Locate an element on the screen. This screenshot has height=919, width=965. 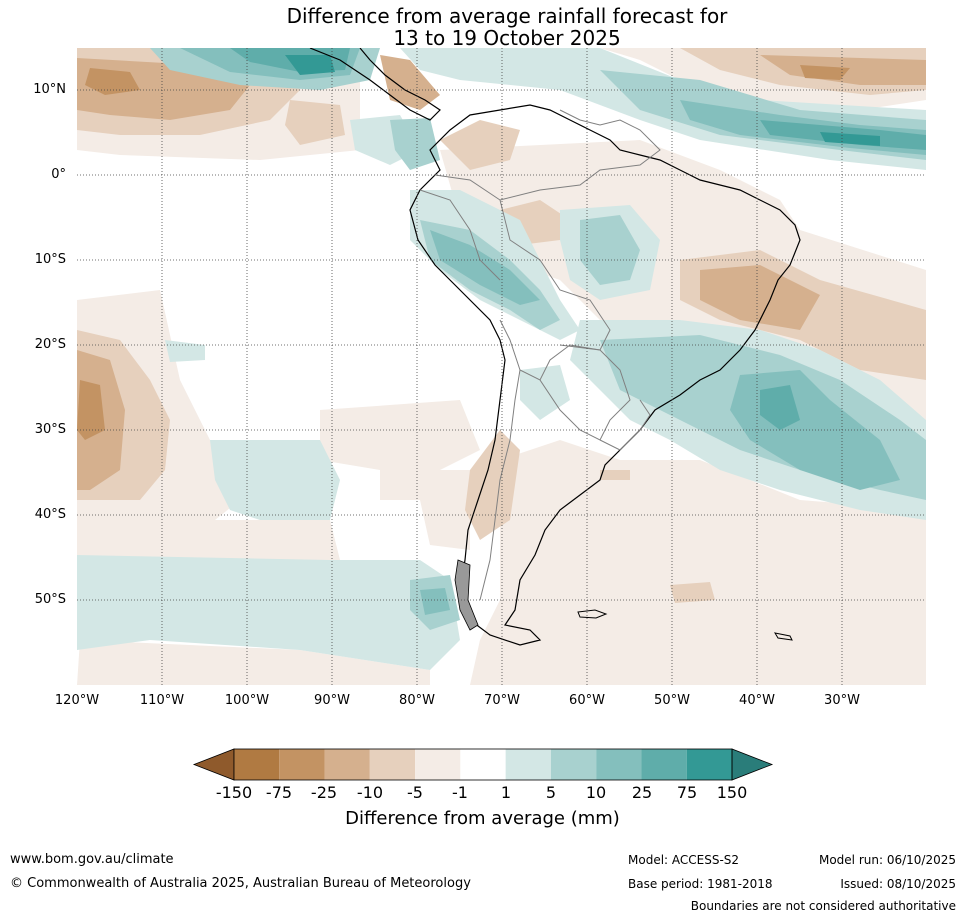
colorbar-tick: -1 is located at coordinates (460, 792).